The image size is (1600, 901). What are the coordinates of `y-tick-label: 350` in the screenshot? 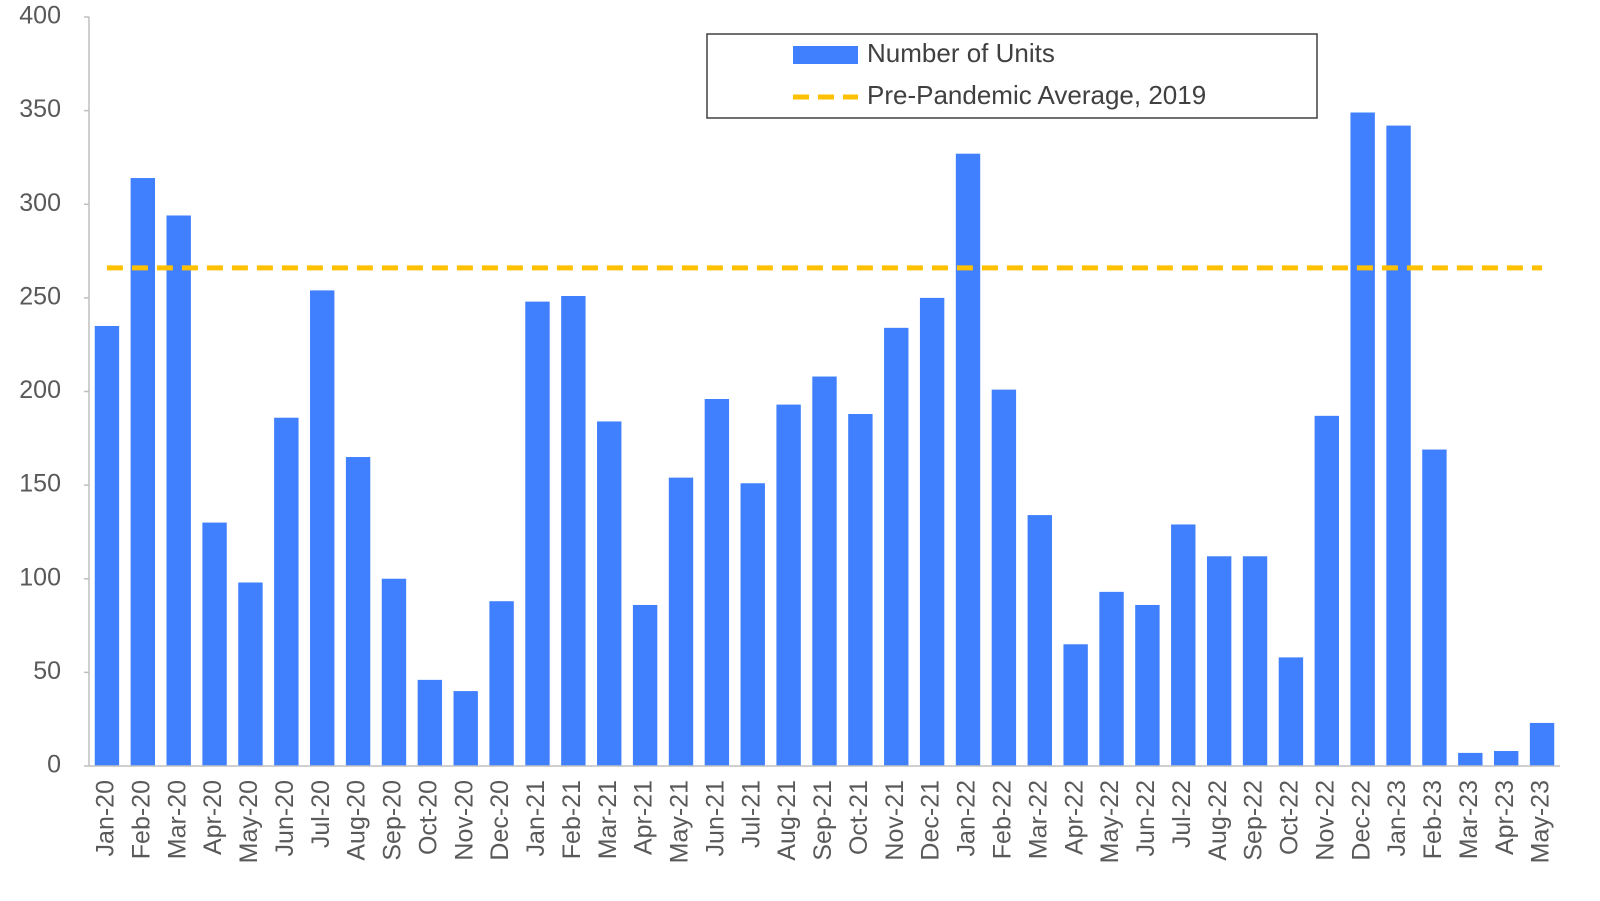 It's located at (40, 109).